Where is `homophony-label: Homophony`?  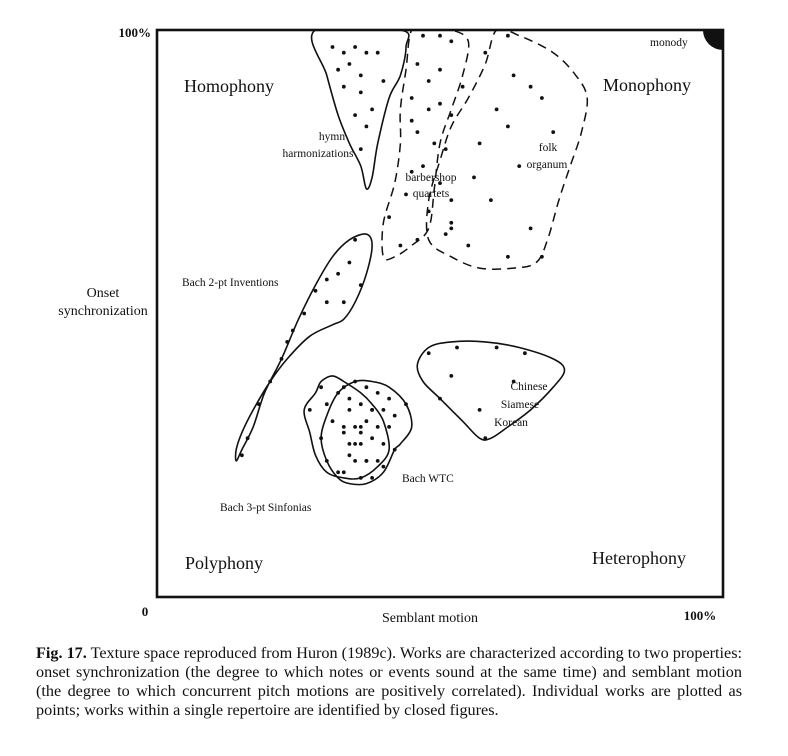 homophony-label: Homophony is located at coordinates (229, 86).